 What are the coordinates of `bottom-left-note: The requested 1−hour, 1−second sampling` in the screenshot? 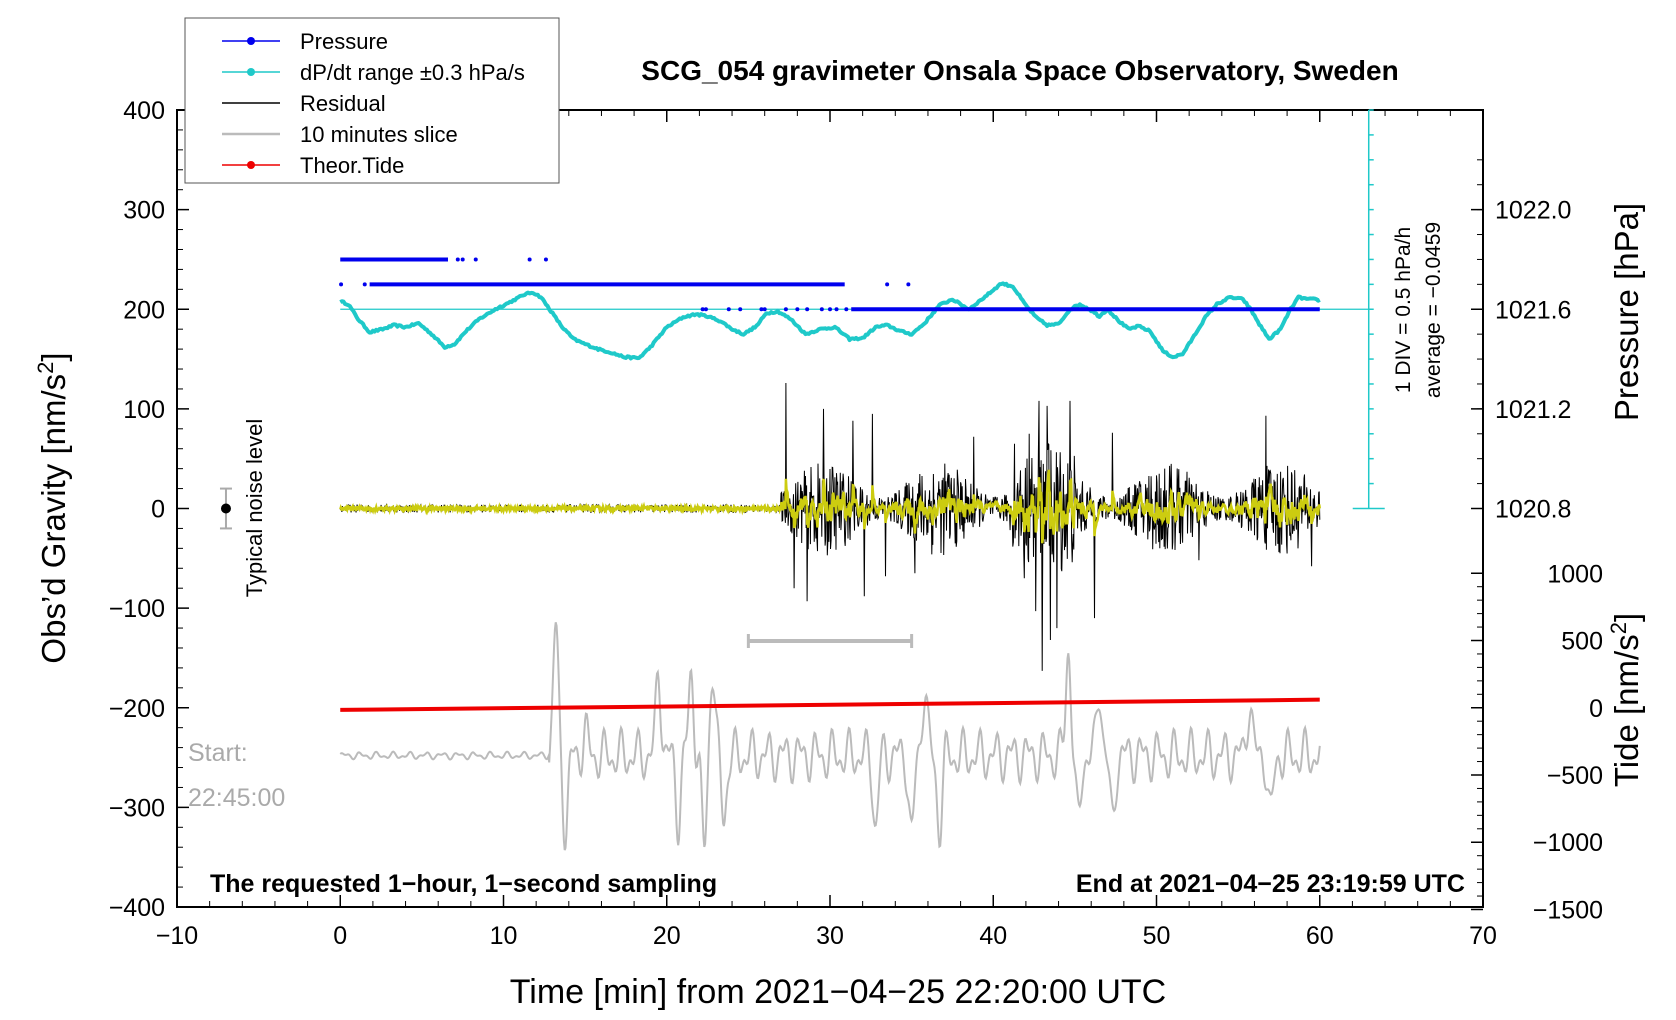 It's located at (463, 884).